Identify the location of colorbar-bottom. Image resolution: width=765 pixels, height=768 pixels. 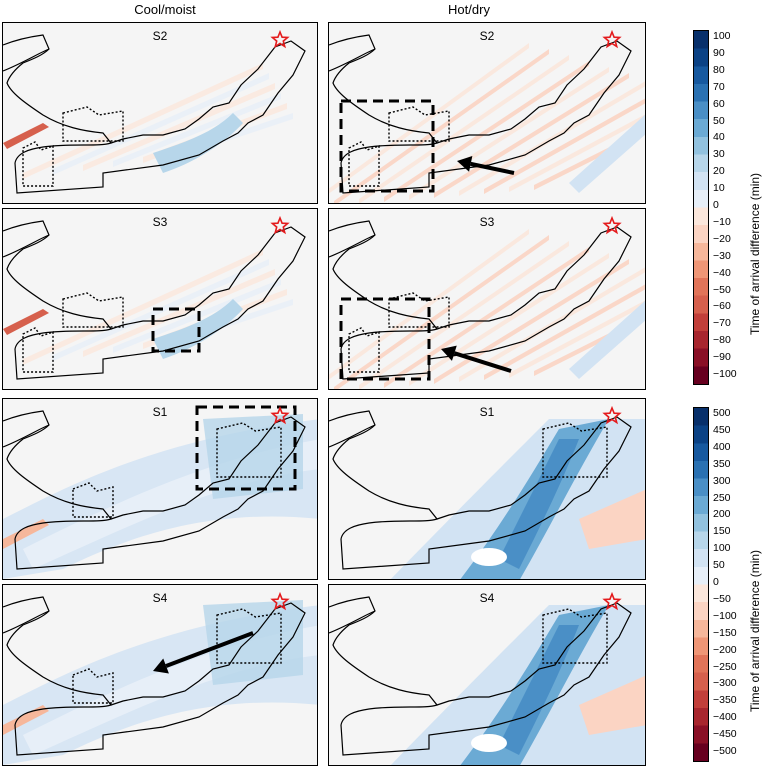
(701, 584).